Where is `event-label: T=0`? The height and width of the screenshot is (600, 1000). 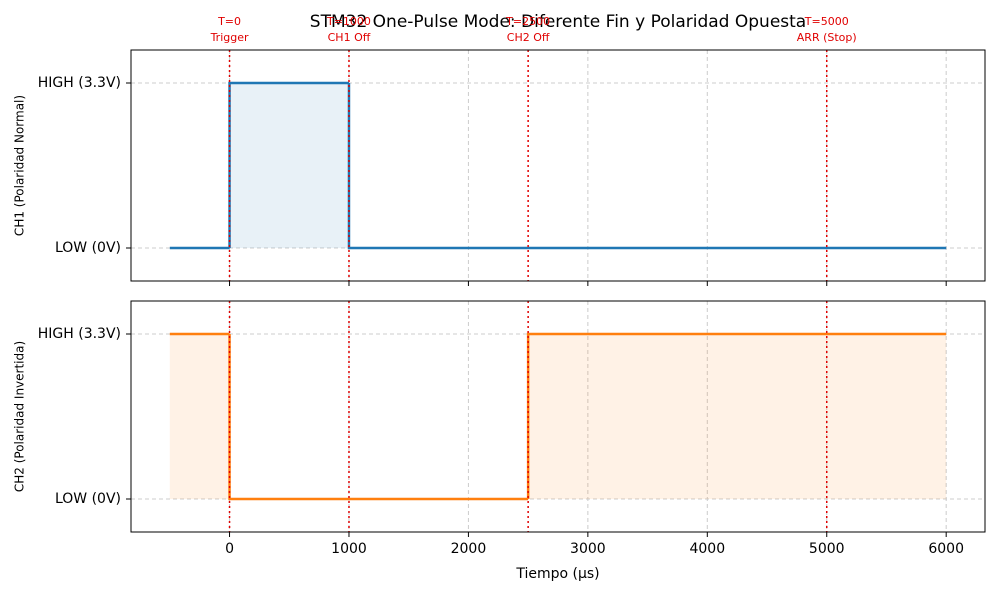
event-label: T=0 is located at coordinates (229, 21).